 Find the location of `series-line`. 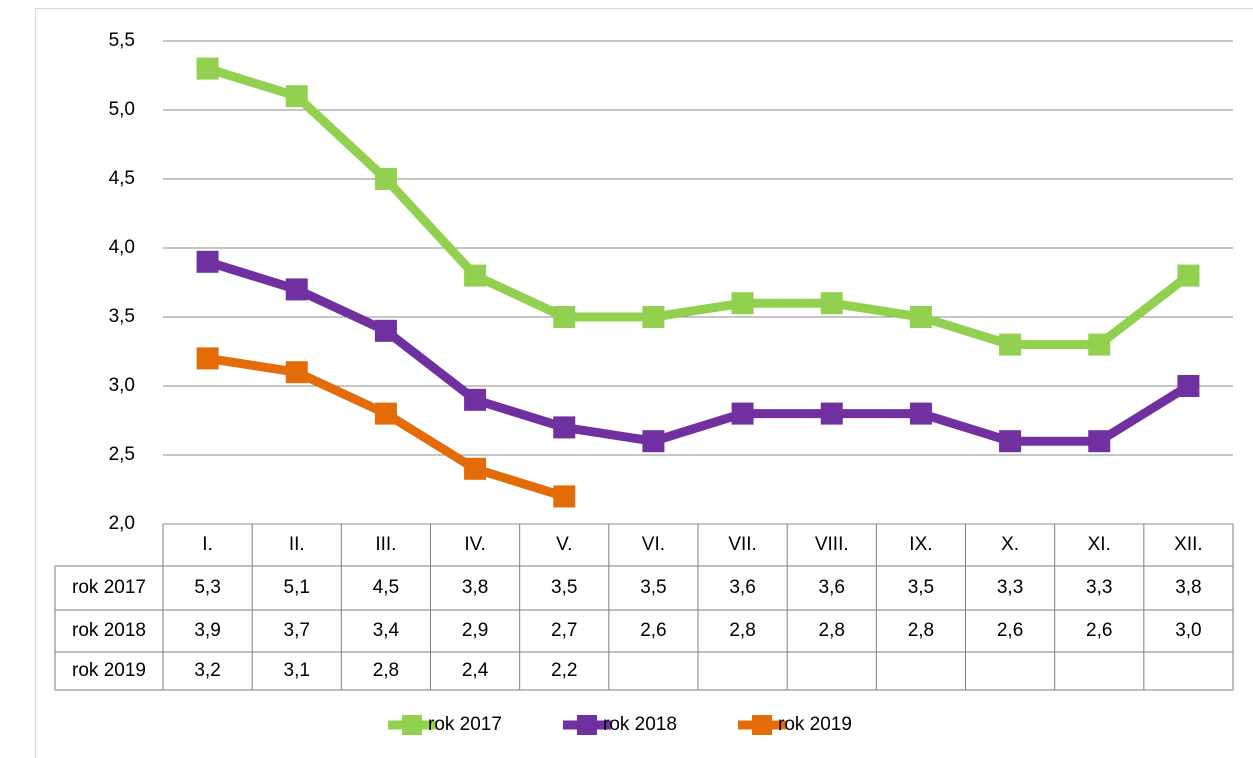

series-line is located at coordinates (386, 427).